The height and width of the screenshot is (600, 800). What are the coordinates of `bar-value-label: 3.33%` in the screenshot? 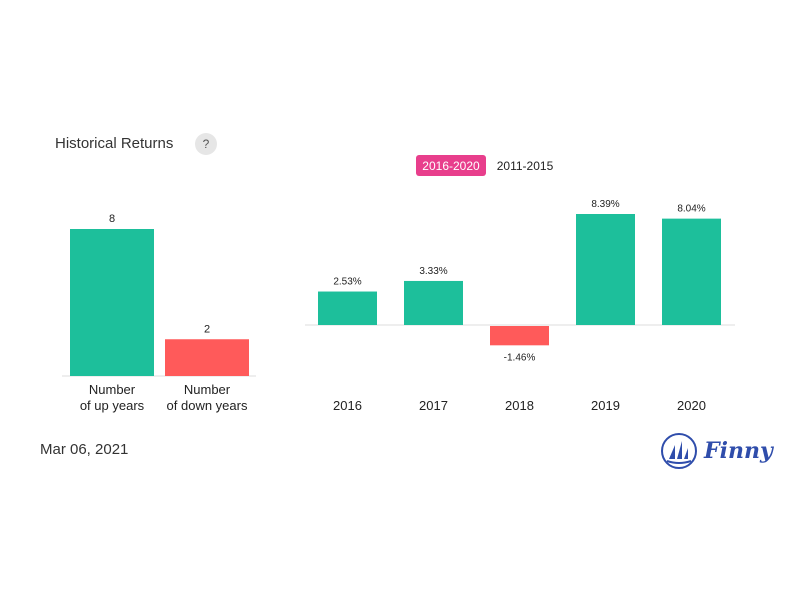 It's located at (433, 271).